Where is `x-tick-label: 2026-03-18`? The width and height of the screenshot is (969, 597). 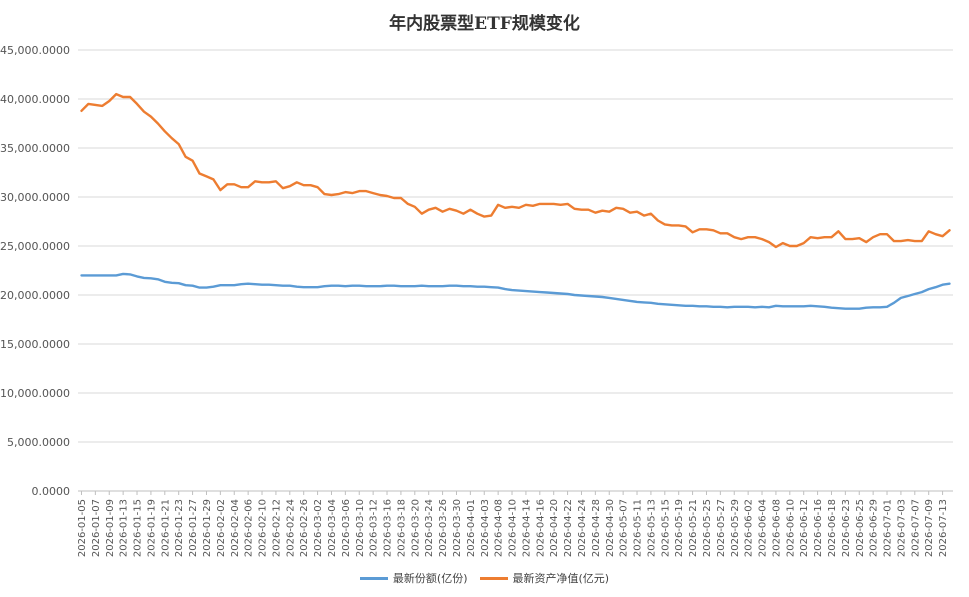
x-tick-label: 2026-03-18 is located at coordinates (401, 528).